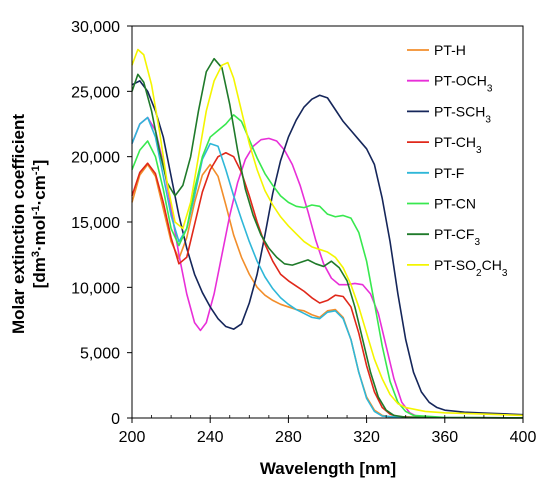 The height and width of the screenshot is (487, 550). I want to click on legend-label-pt-och3: PT-OCH3, so click(463, 84).